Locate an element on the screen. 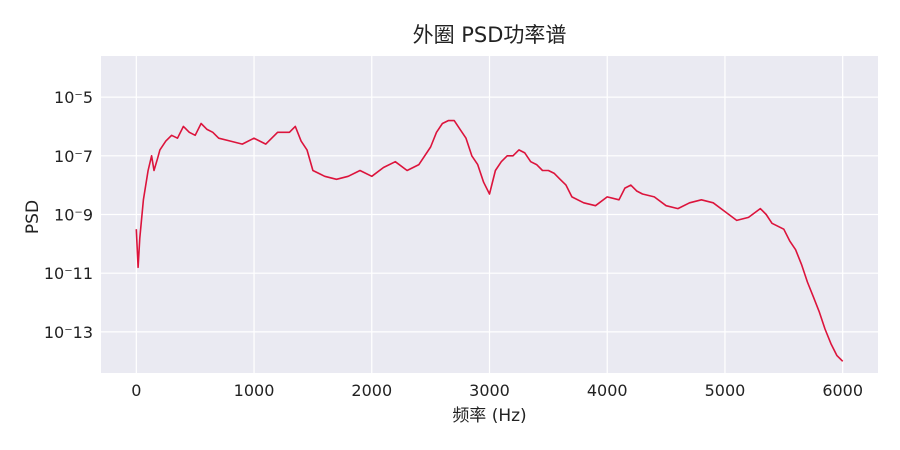  y-tick-label: 10⁻5 is located at coordinates (73, 97).